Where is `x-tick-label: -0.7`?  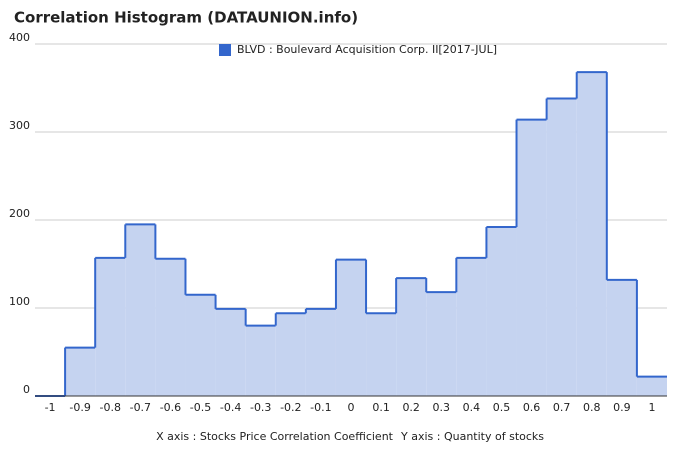 x-tick-label: -0.7 is located at coordinates (140, 407).